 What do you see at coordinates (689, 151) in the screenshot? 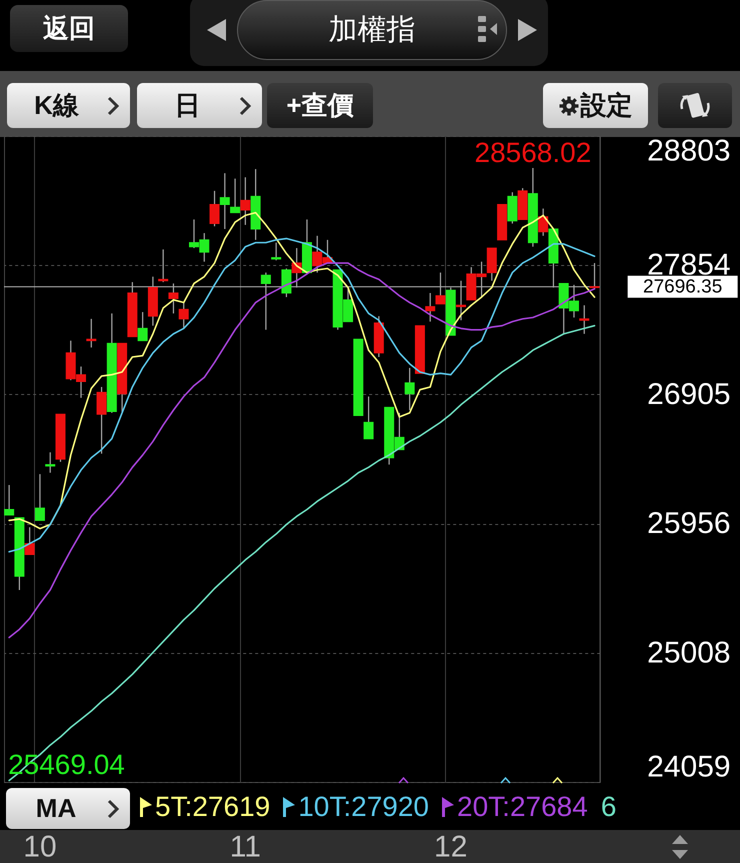
I see `y-tick-label: 28803` at bounding box center [689, 151].